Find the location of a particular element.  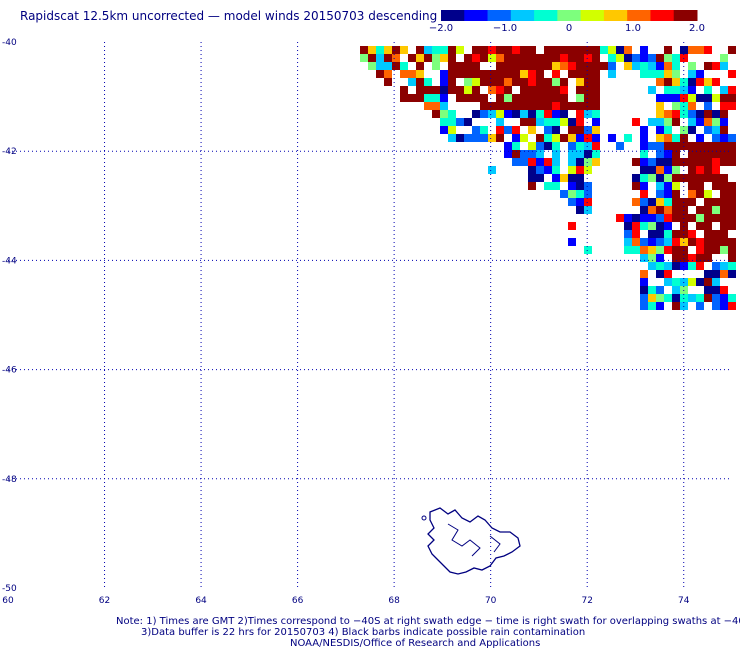

lon-tick-label: 62 is located at coordinates (104, 601).